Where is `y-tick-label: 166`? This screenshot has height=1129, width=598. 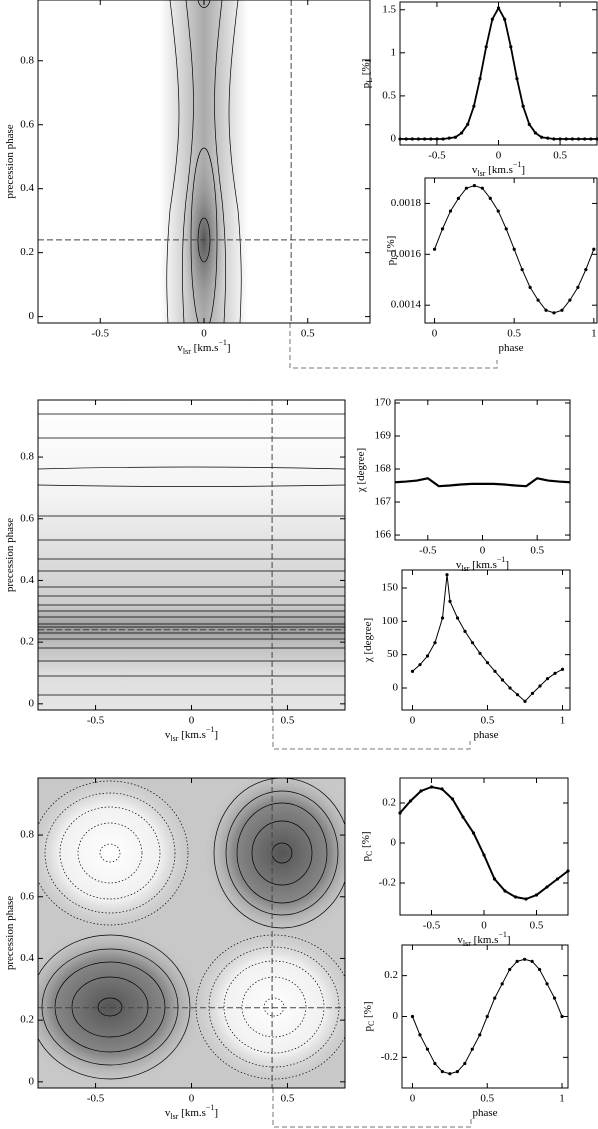 y-tick-label: 166 is located at coordinates (383, 535).